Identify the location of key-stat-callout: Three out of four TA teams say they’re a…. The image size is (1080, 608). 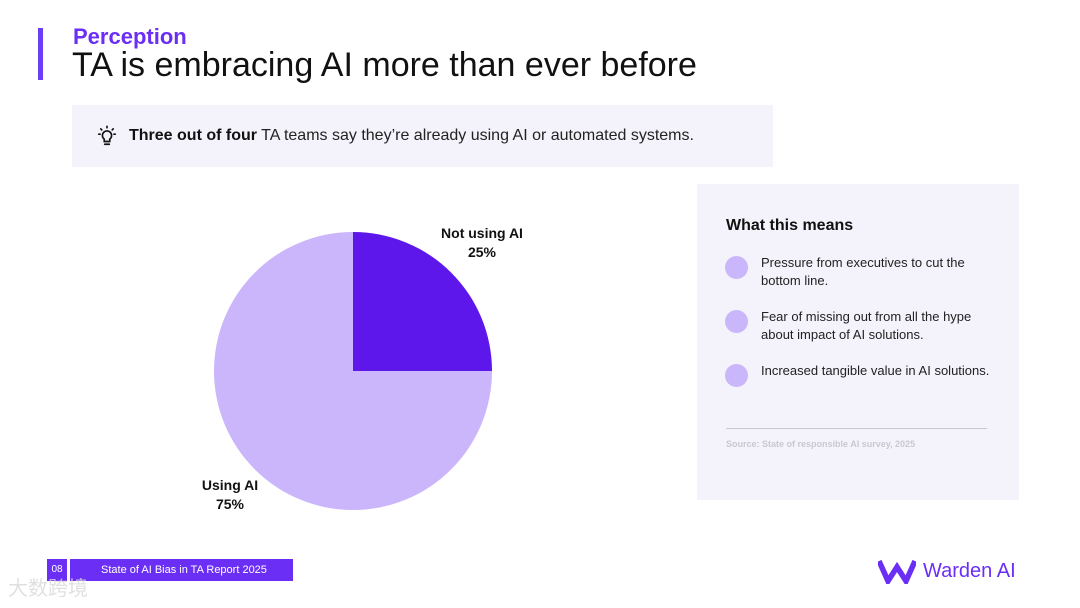
(422, 136).